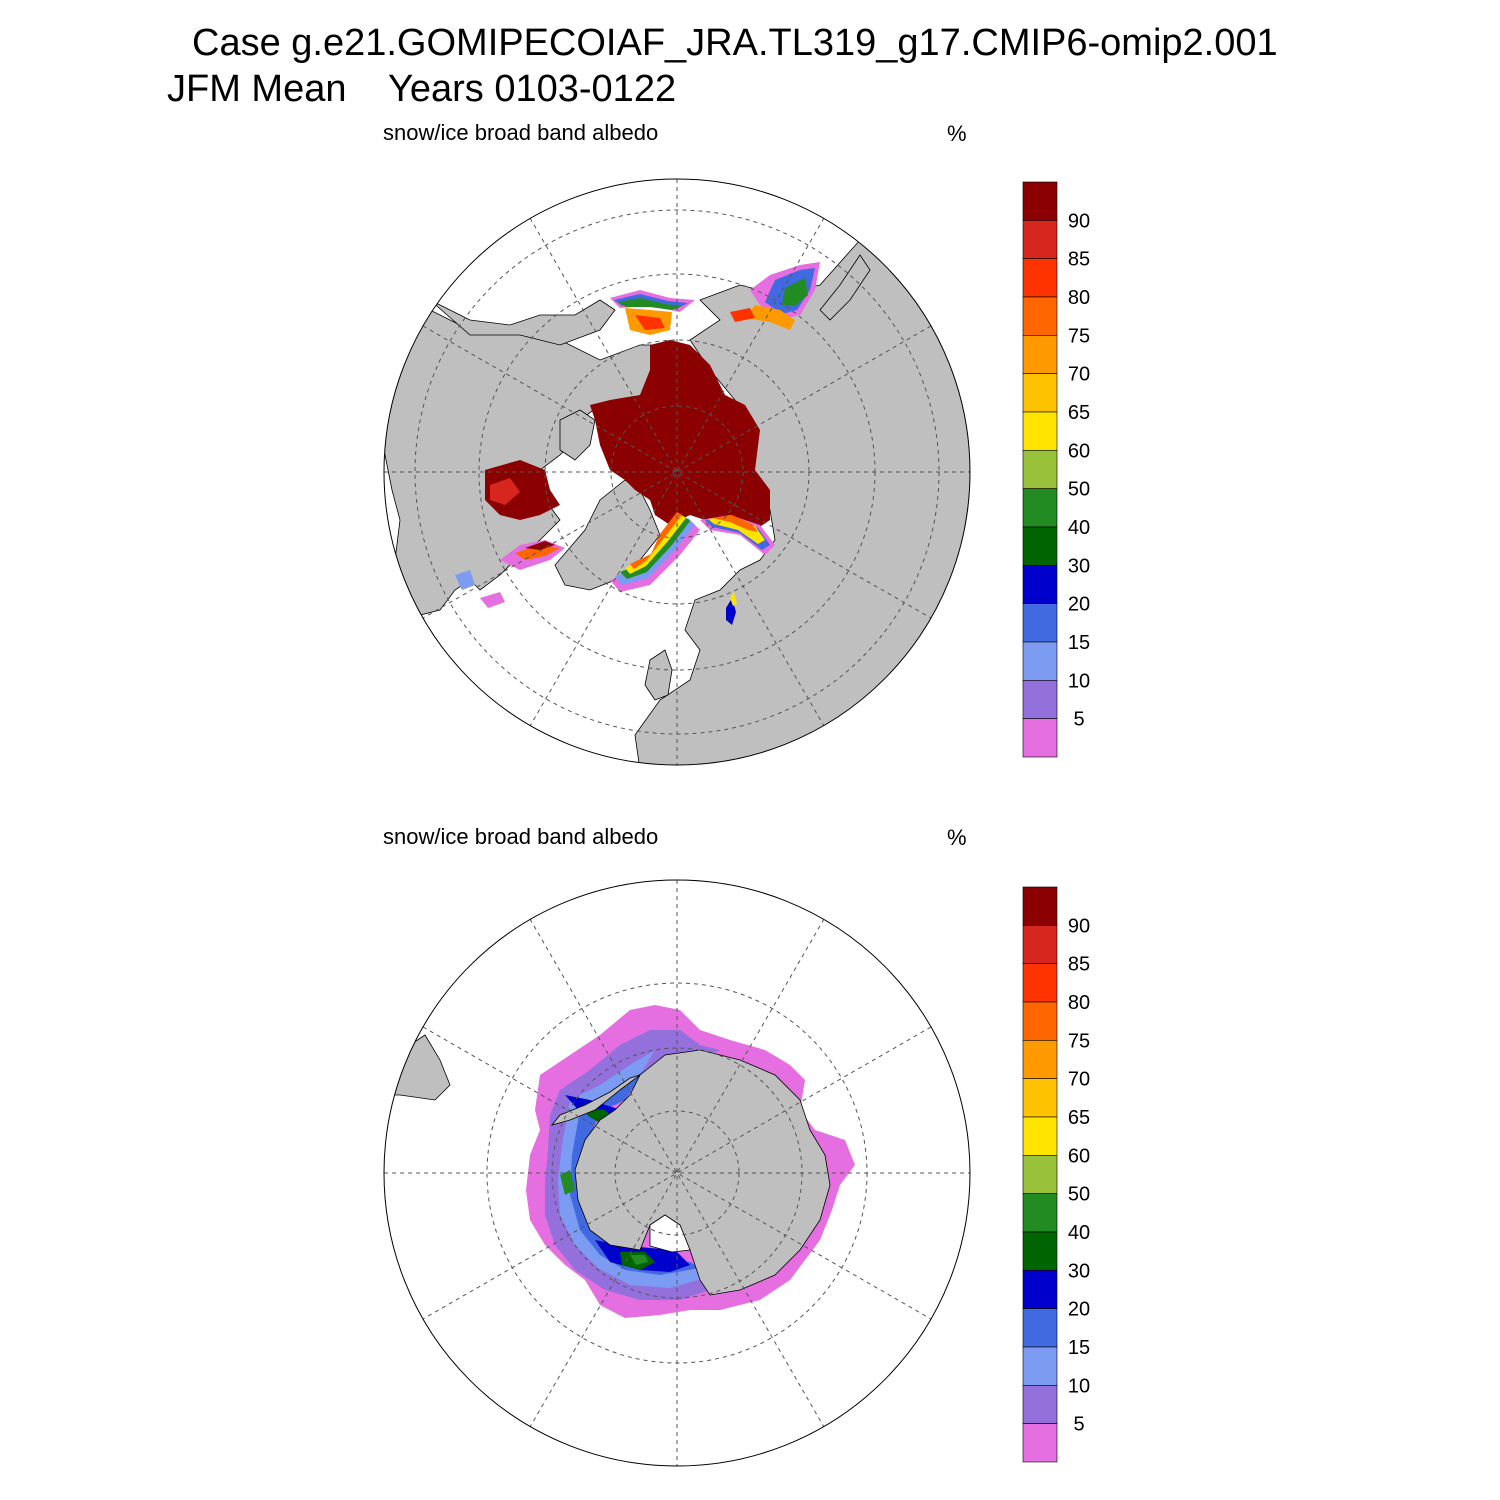 This screenshot has width=1500, height=1500. Describe the element at coordinates (422, 89) in the screenshot. I see `figure-title-period: JFM Mean Years 0103-0122` at that location.